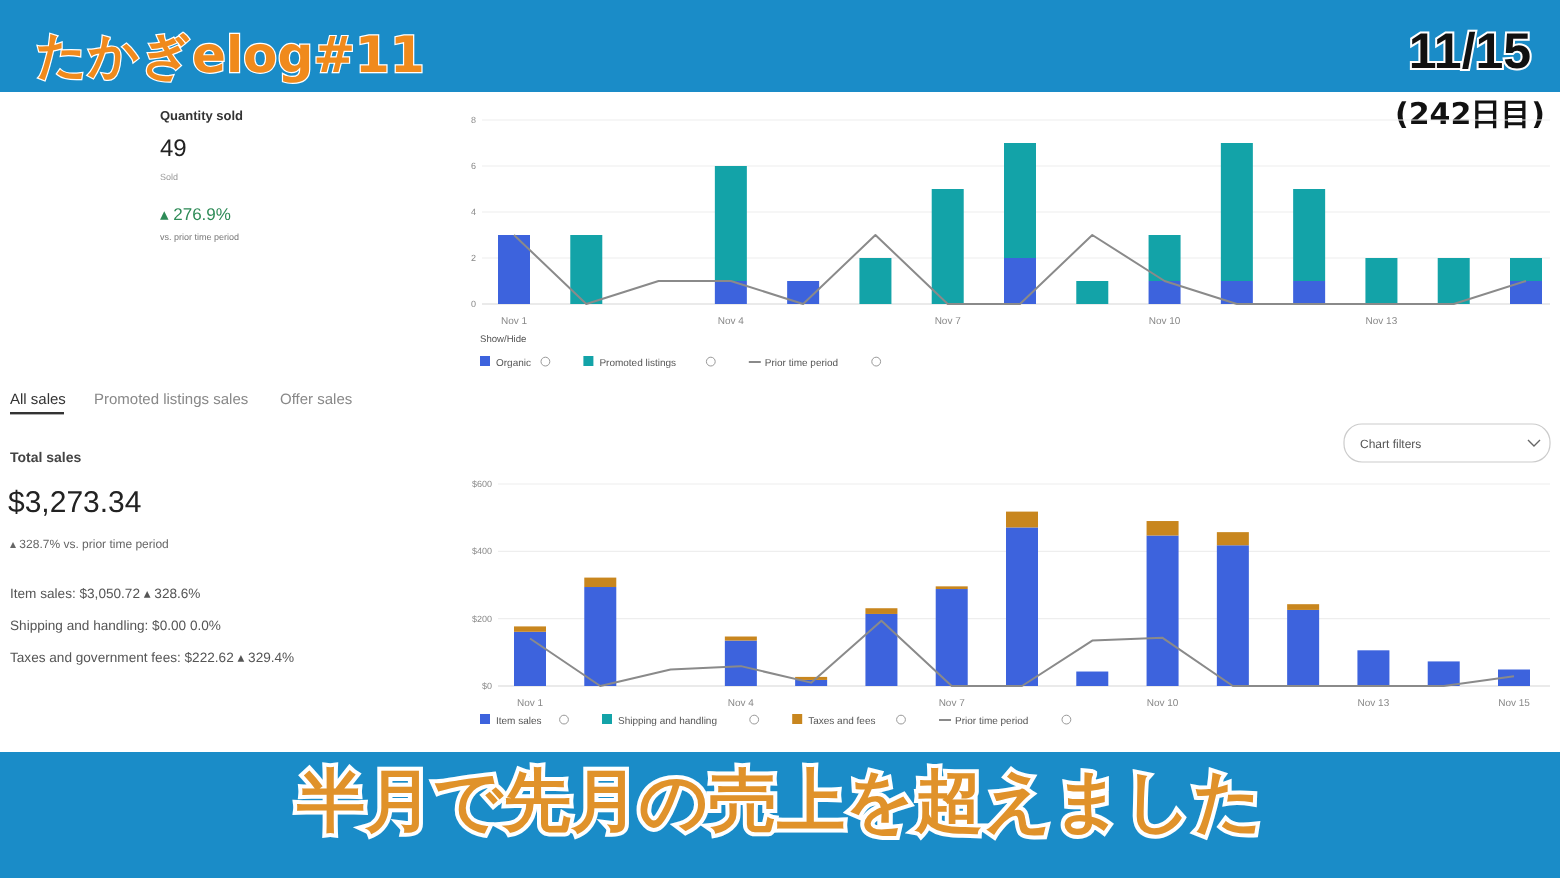 The width and height of the screenshot is (1560, 878). I want to click on line-series, so click(1022, 653).